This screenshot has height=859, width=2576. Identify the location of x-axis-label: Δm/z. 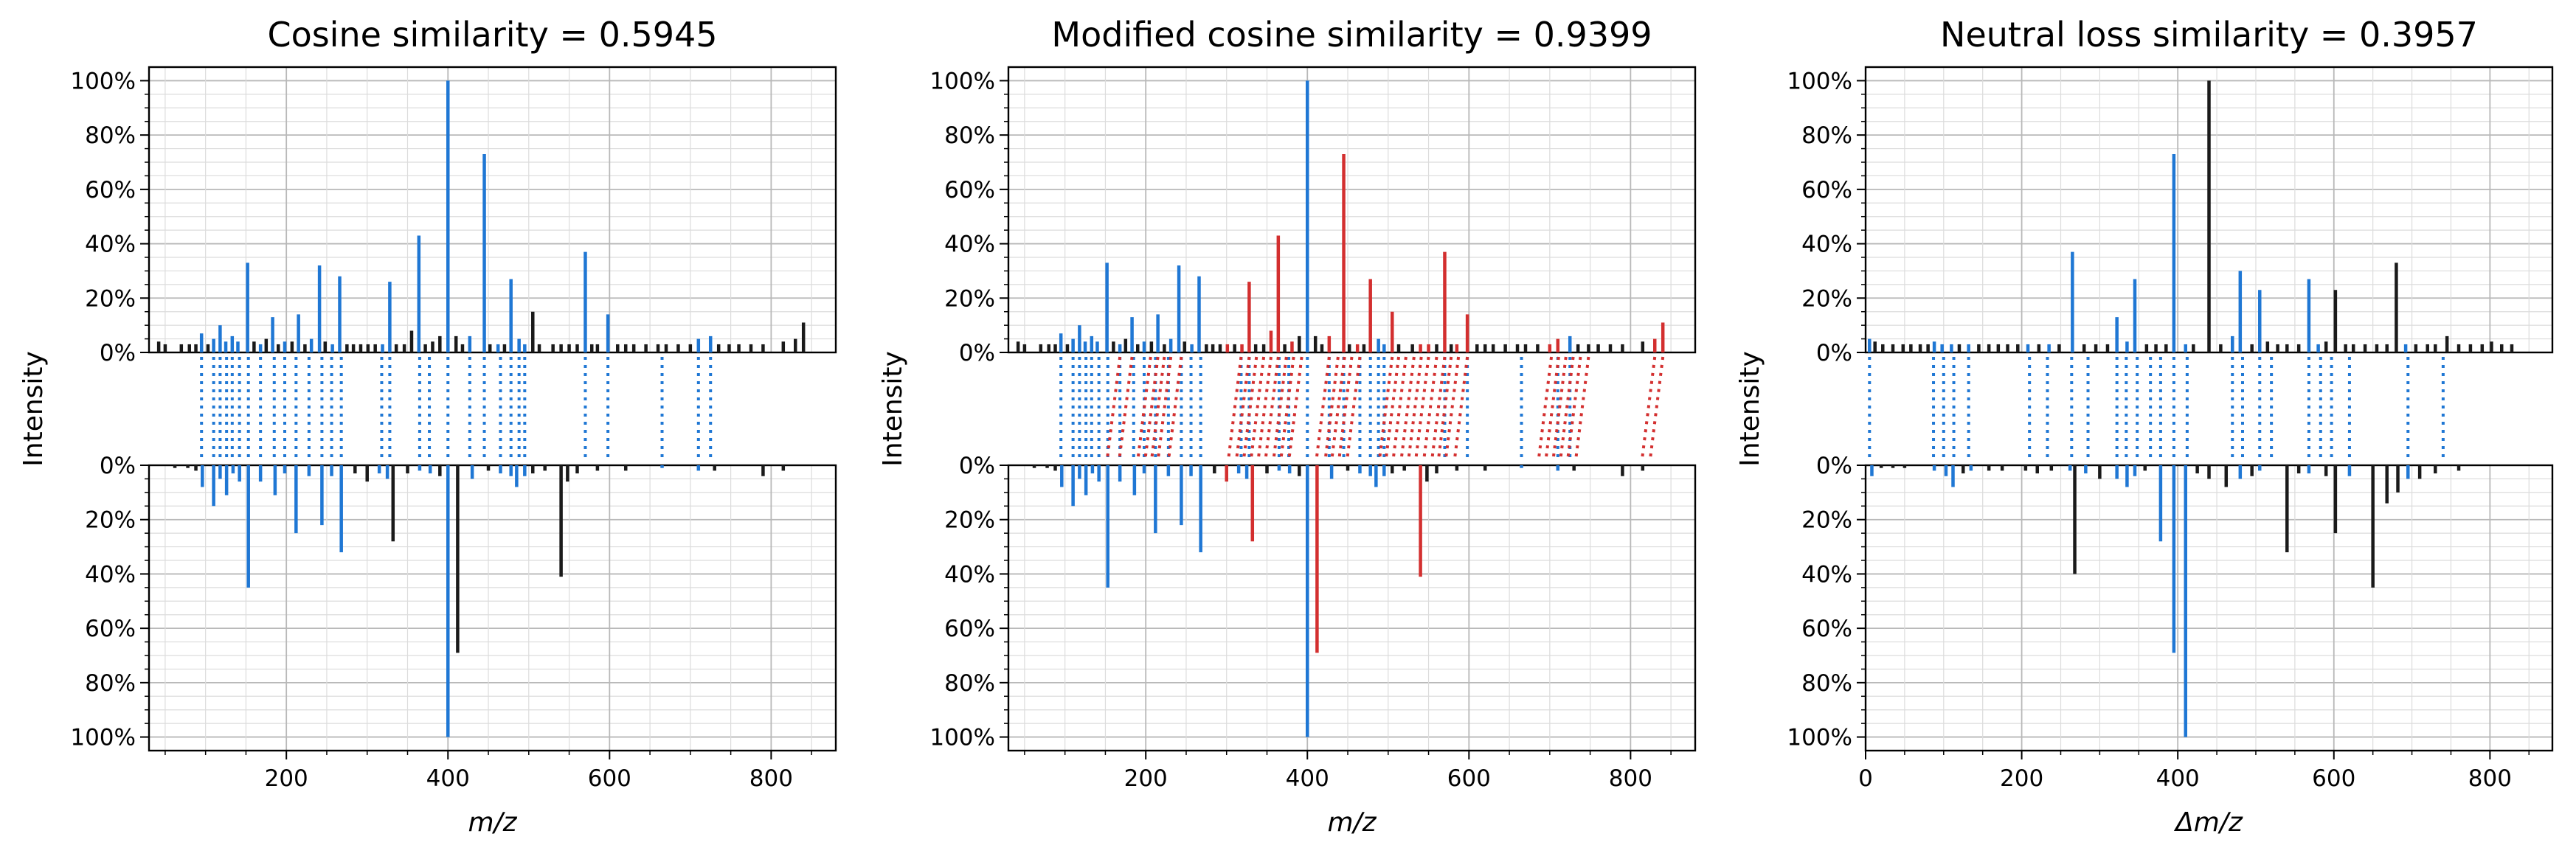
(2208, 822).